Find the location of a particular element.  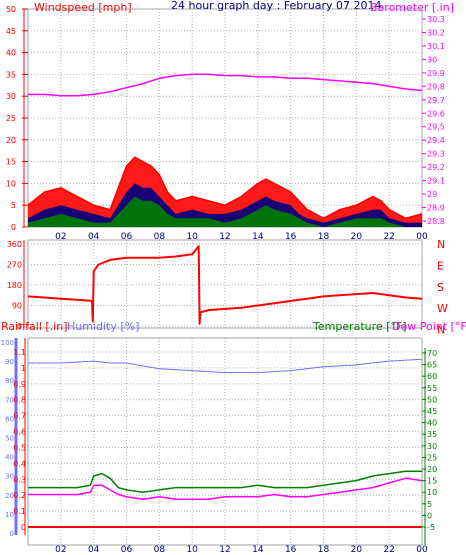

compass-label: S is located at coordinates (440, 287).